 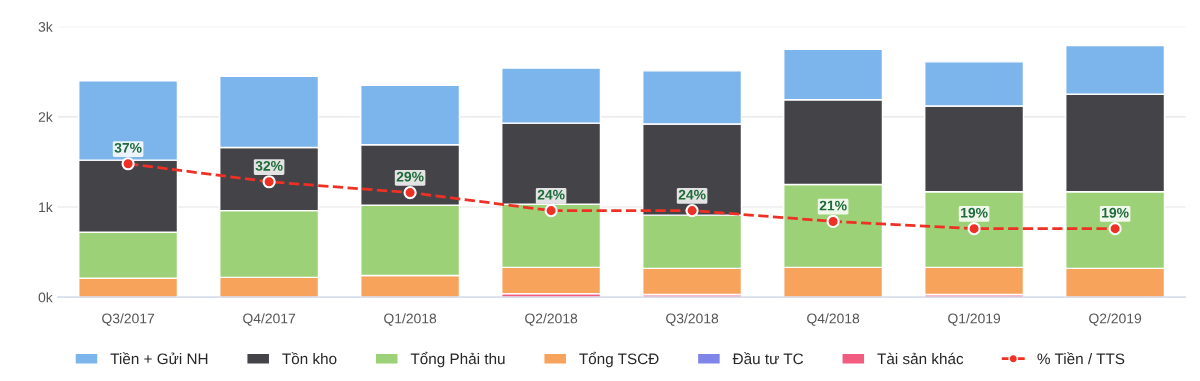 I want to click on x-tick-label: Q2/2019, so click(x=1115, y=319).